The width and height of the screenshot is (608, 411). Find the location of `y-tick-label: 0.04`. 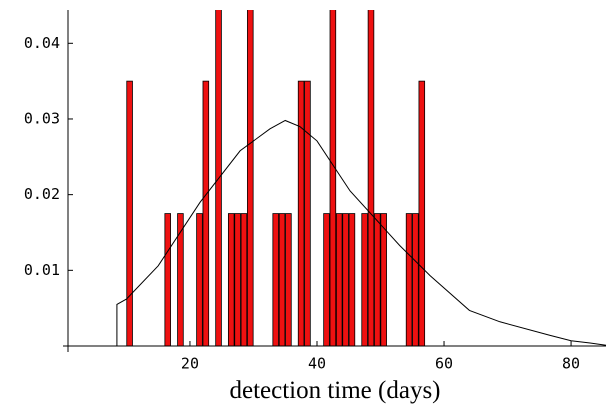

y-tick-label: 0.04 is located at coordinates (42, 43).